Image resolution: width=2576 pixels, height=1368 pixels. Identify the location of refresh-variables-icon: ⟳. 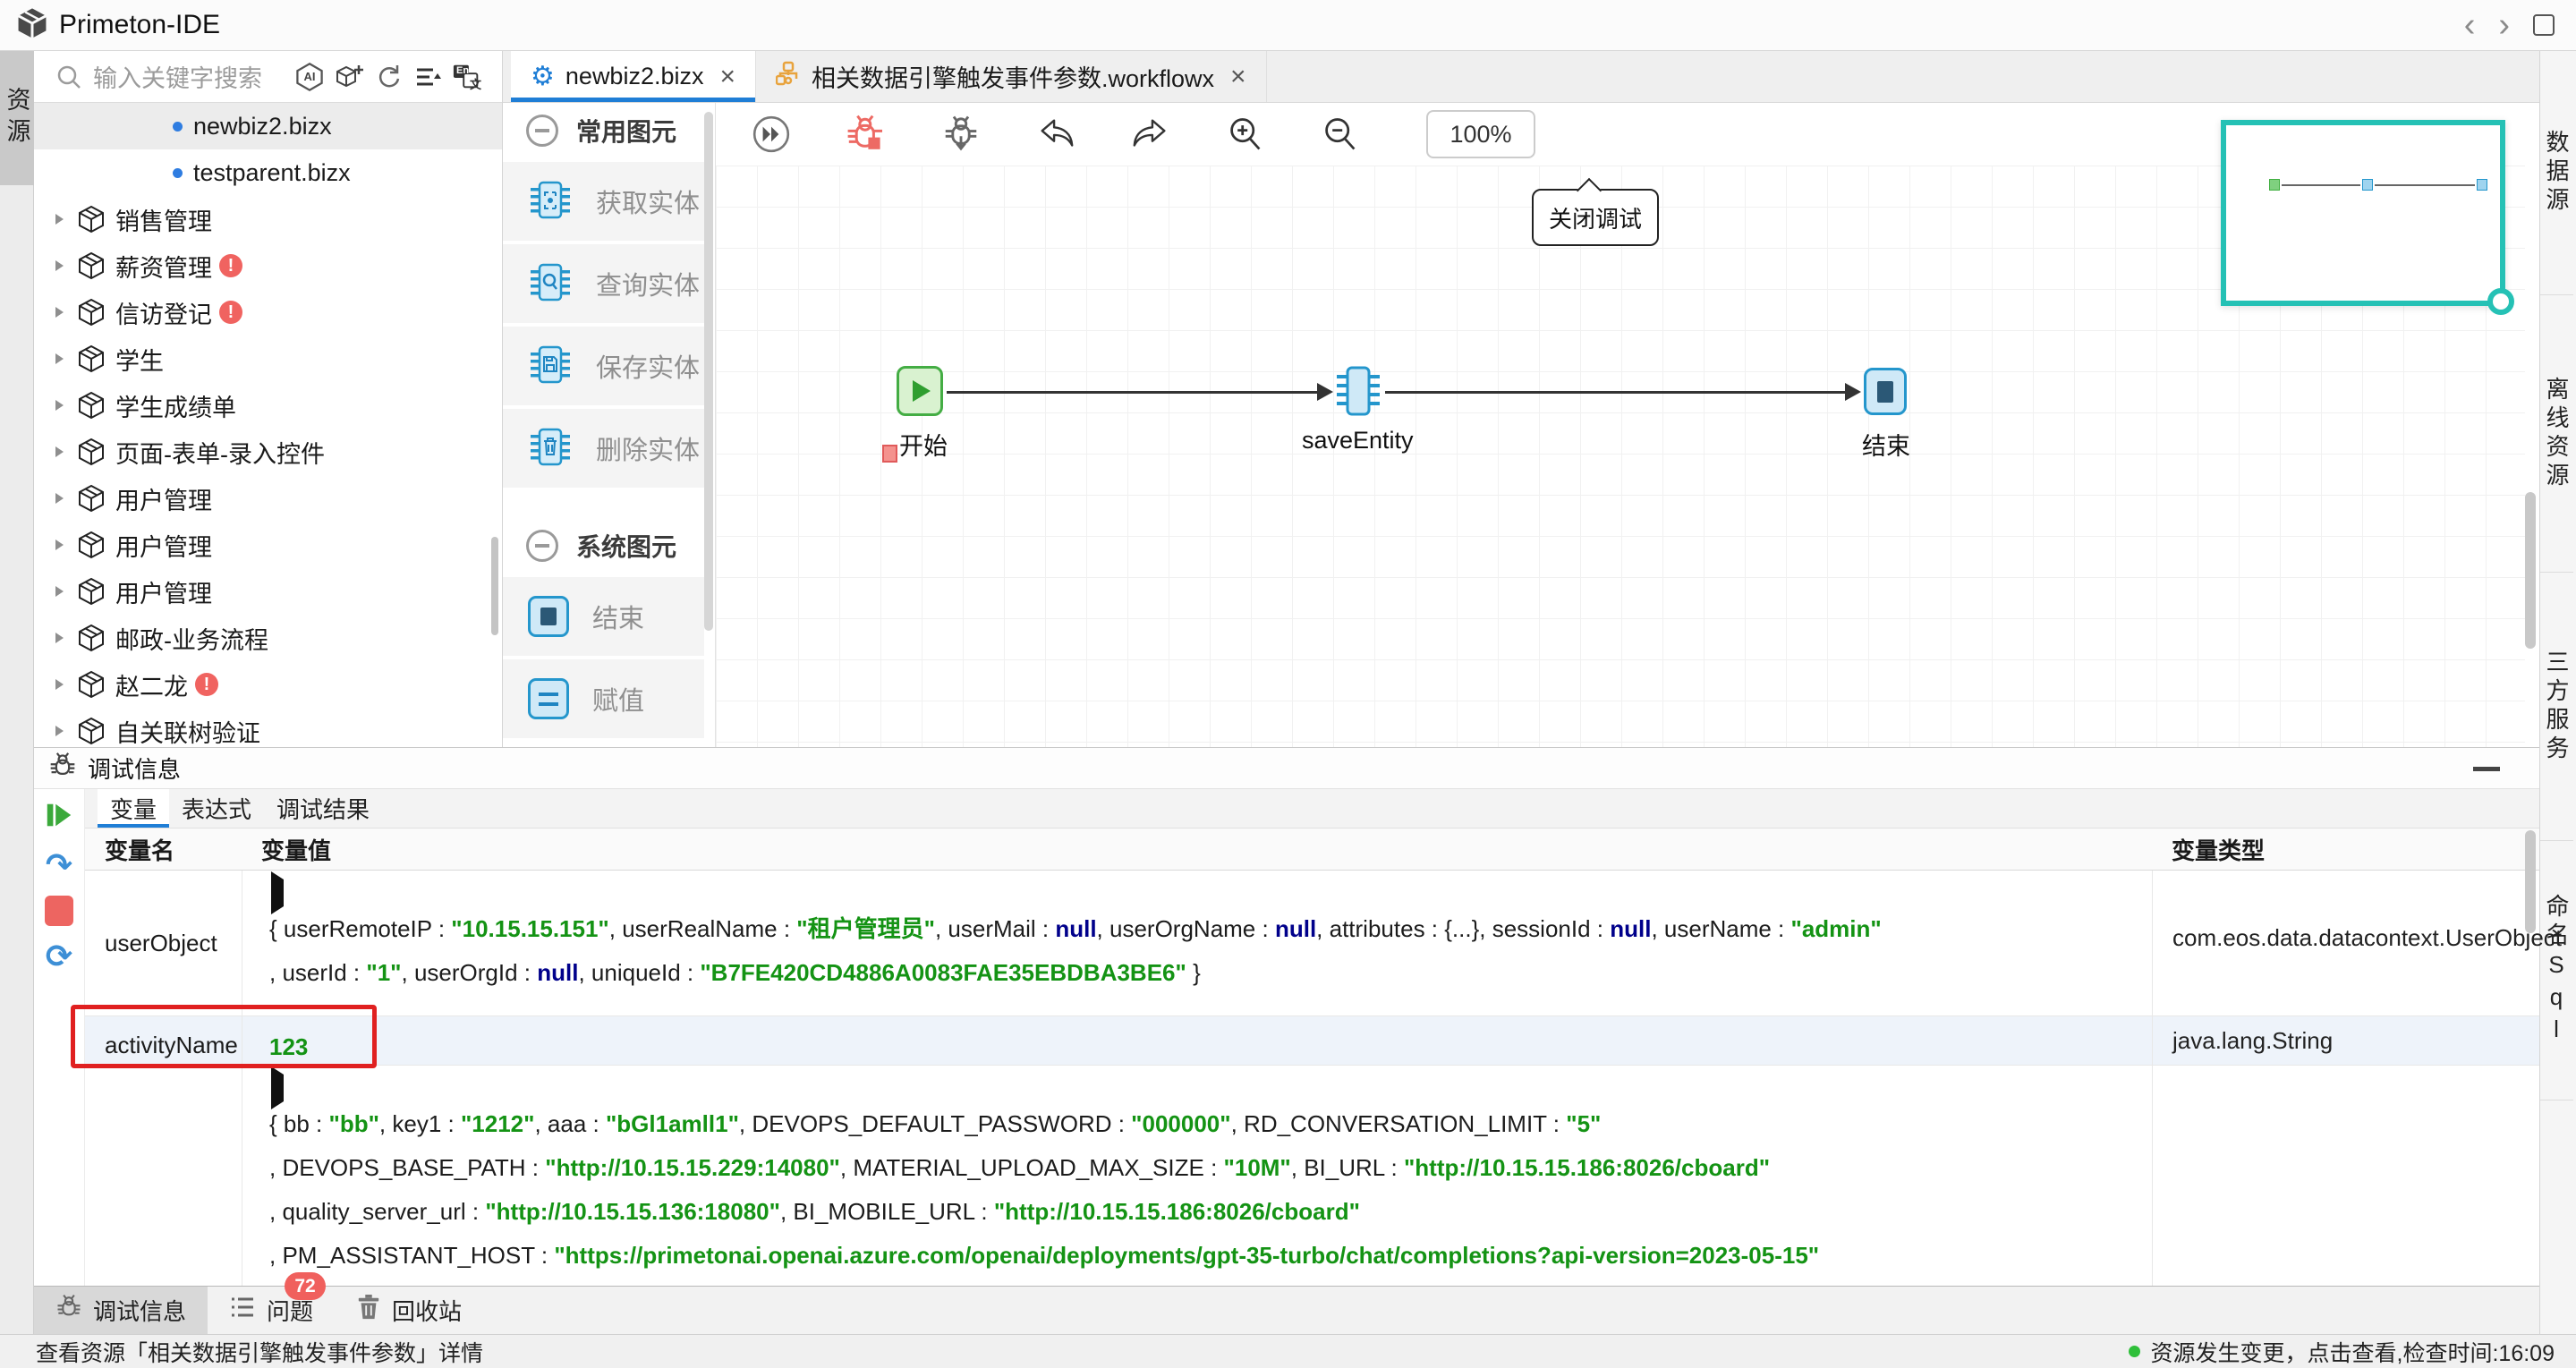
(59, 956).